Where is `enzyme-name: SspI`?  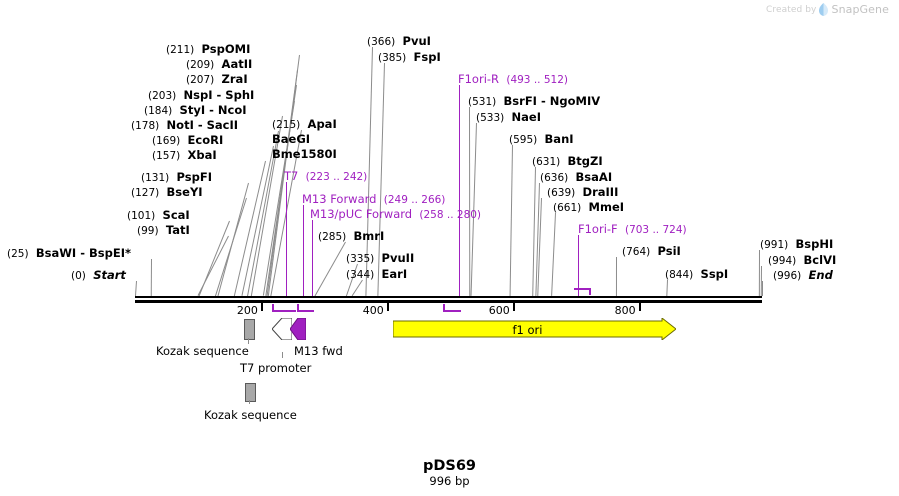 enzyme-name: SspI is located at coordinates (714, 274).